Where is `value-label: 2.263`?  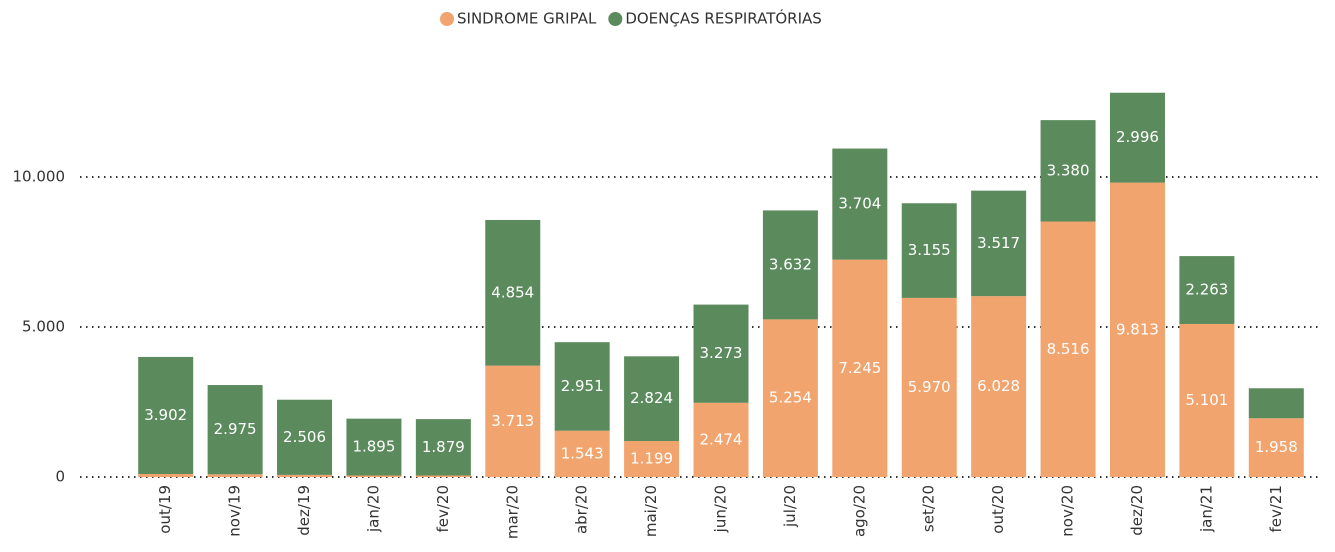
value-label: 2.263 is located at coordinates (1206, 290).